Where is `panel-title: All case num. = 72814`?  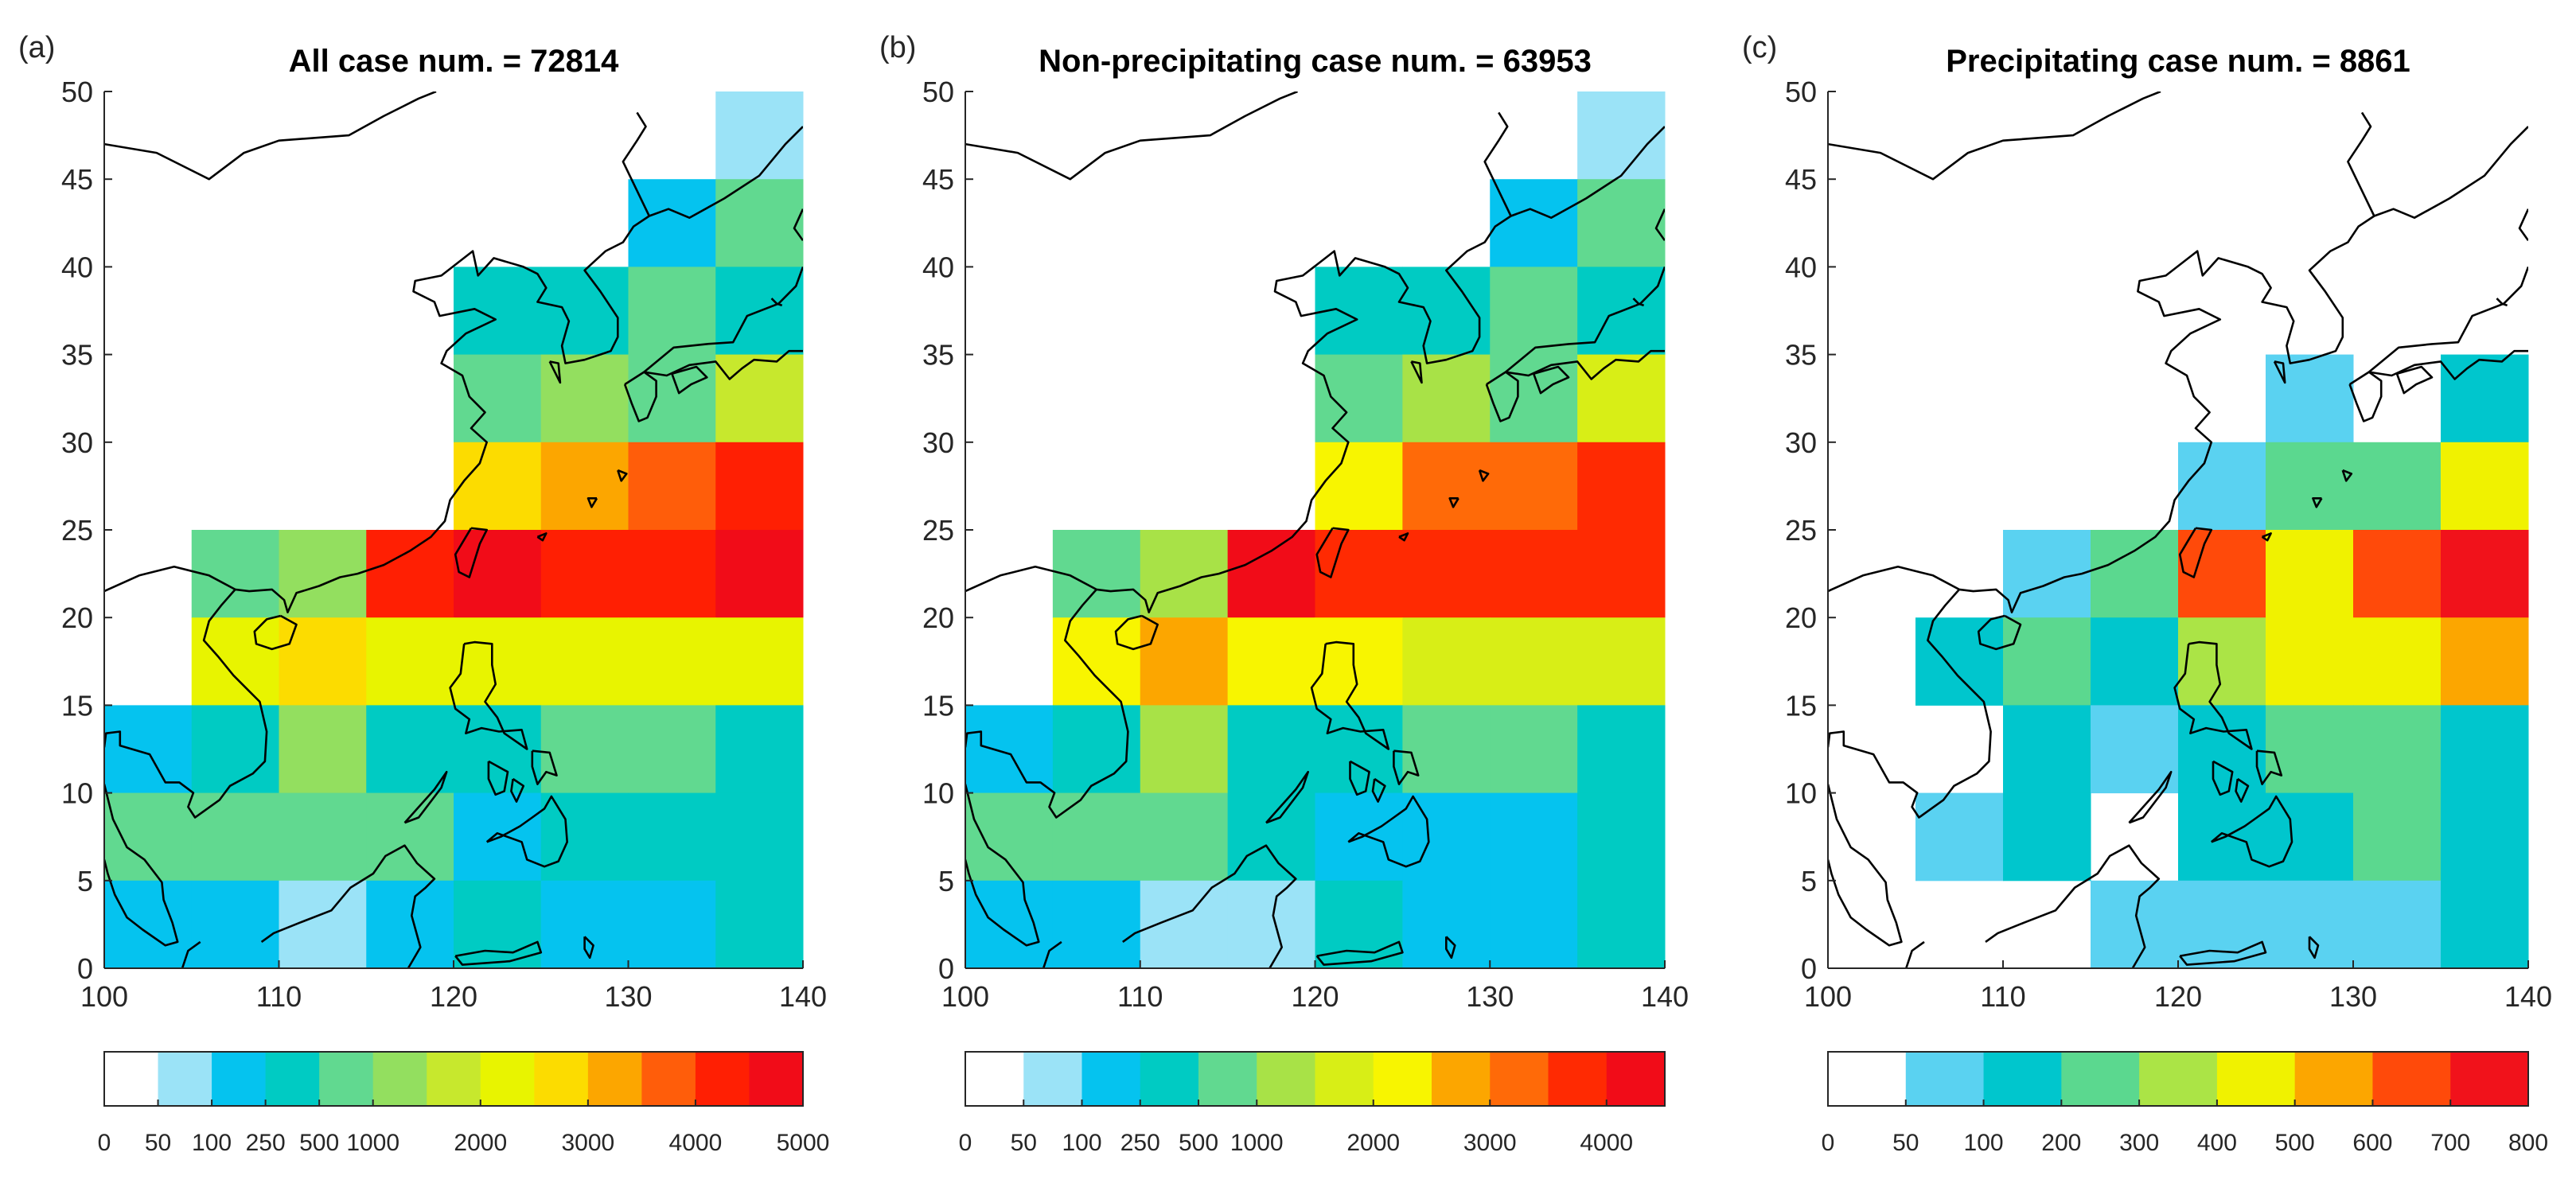
panel-title: All case num. = 72814 is located at coordinates (454, 61).